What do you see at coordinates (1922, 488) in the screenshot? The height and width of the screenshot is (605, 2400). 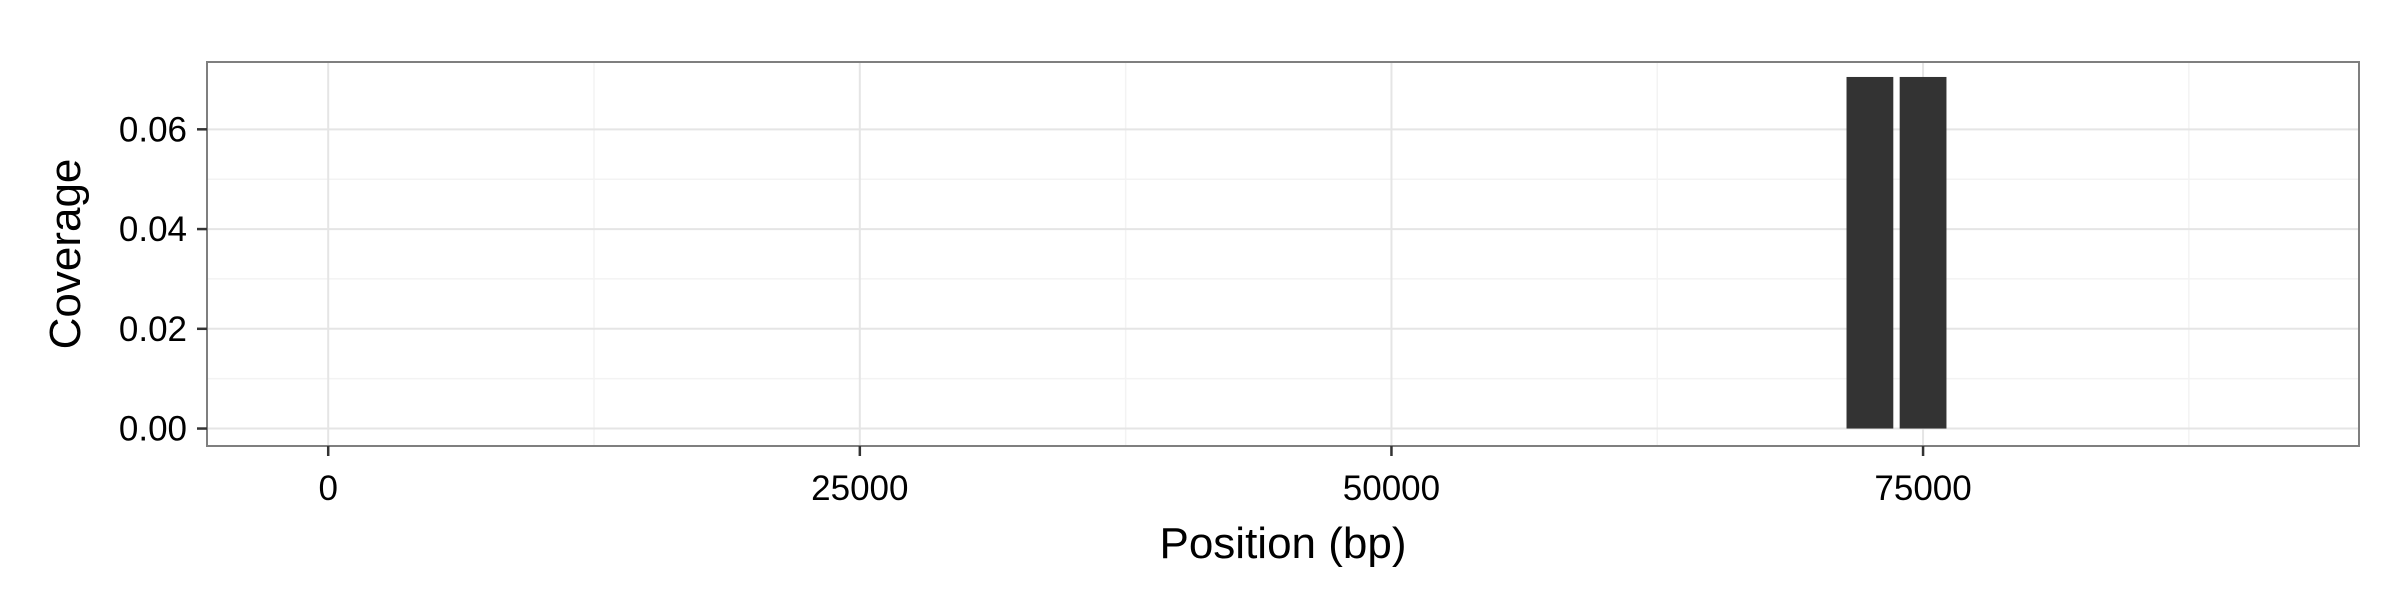 I see `x-tick-label: 75000` at bounding box center [1922, 488].